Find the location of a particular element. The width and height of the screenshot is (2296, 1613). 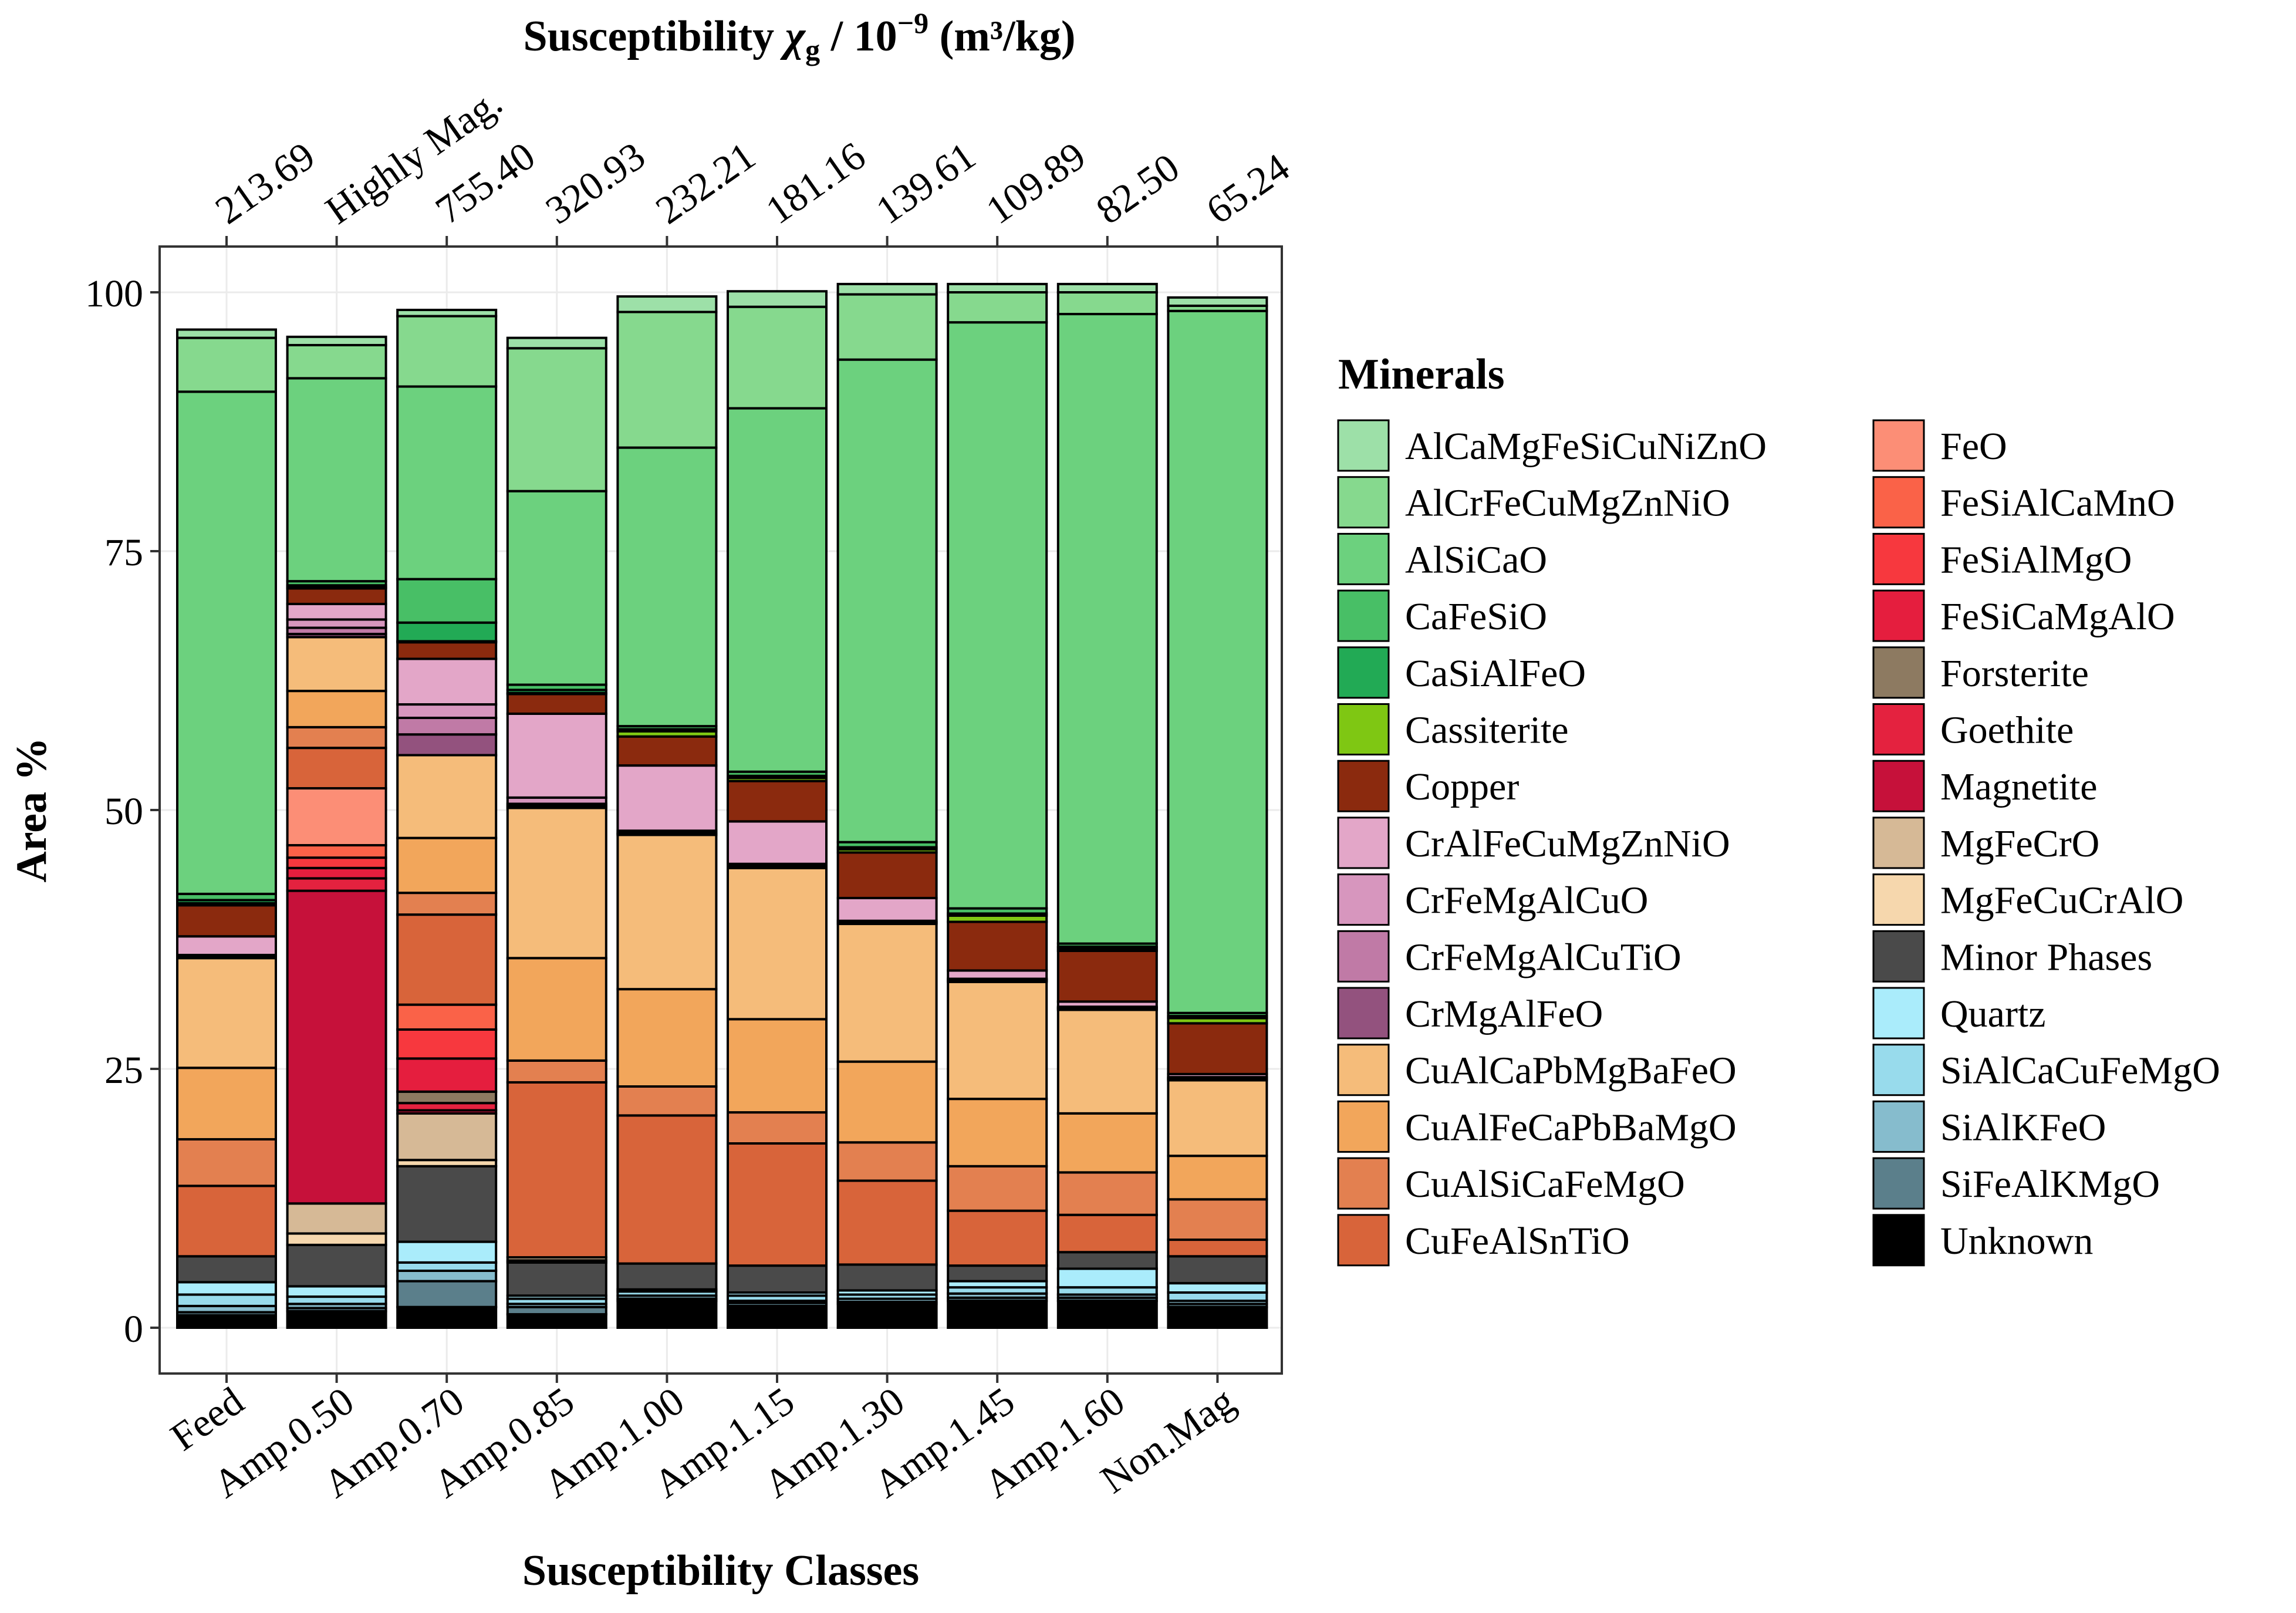

y-tick-label: 50 is located at coordinates (123, 812).